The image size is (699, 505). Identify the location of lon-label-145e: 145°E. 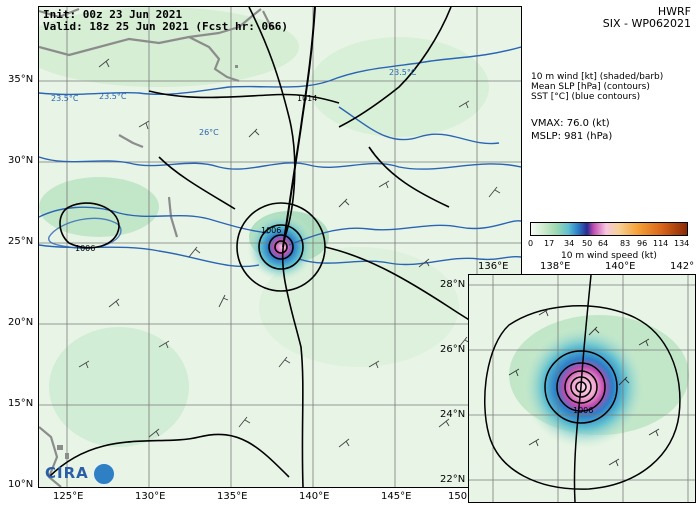
(396, 496).